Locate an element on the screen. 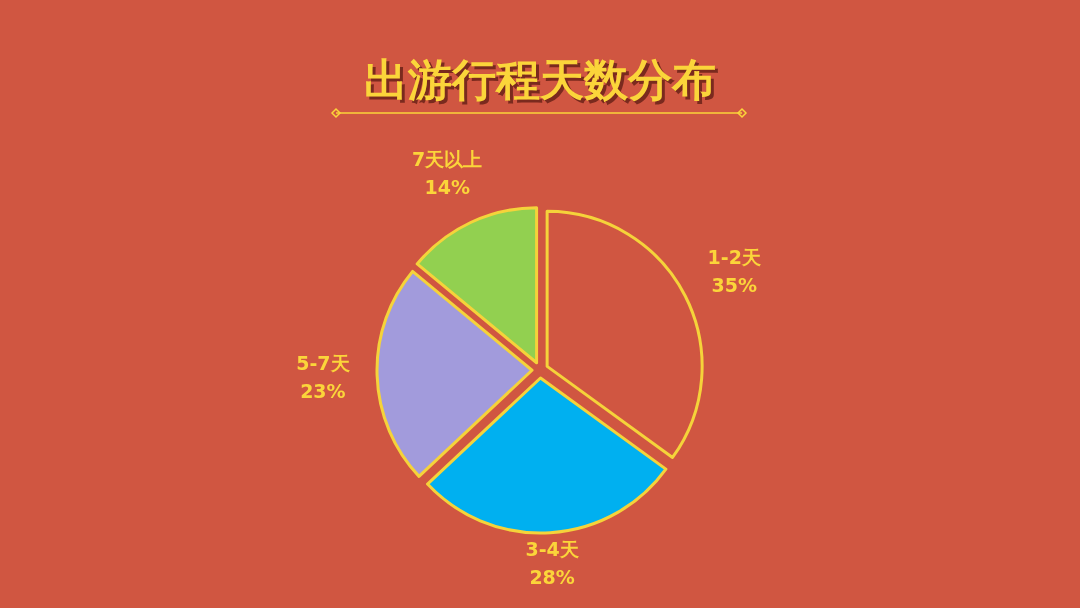 The height and width of the screenshot is (608, 1080). title: 出游行程天数分布 is located at coordinates (540, 79).